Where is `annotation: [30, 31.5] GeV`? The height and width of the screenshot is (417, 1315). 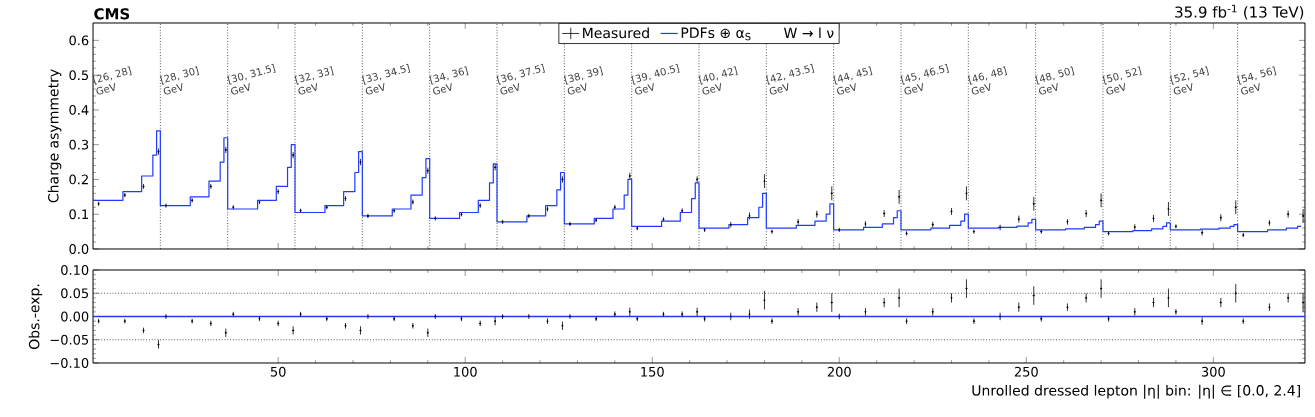
annotation: [30, 31.5] GeV is located at coordinates (251, 79).